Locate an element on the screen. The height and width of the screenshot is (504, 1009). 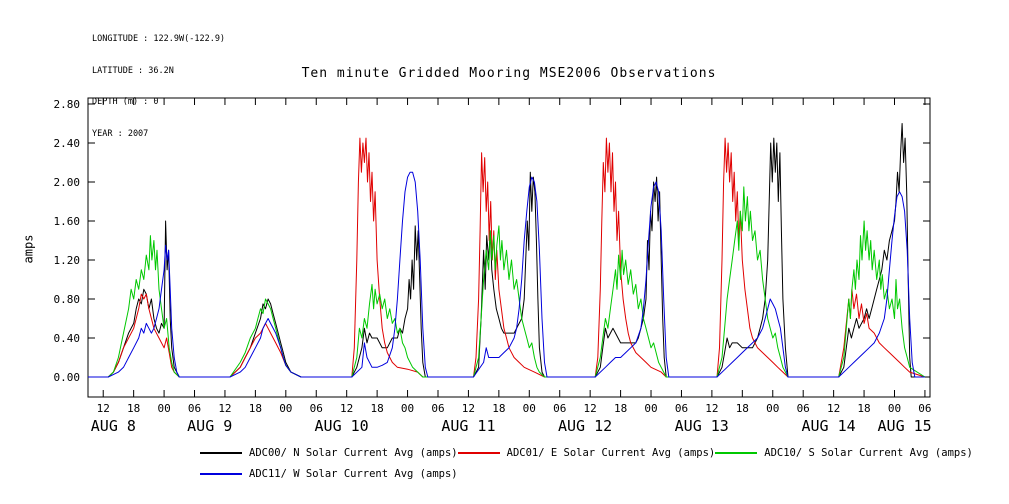
legend-item-adc00: ADC00/ N Solar Current Avg (amps) is located at coordinates (329, 453).